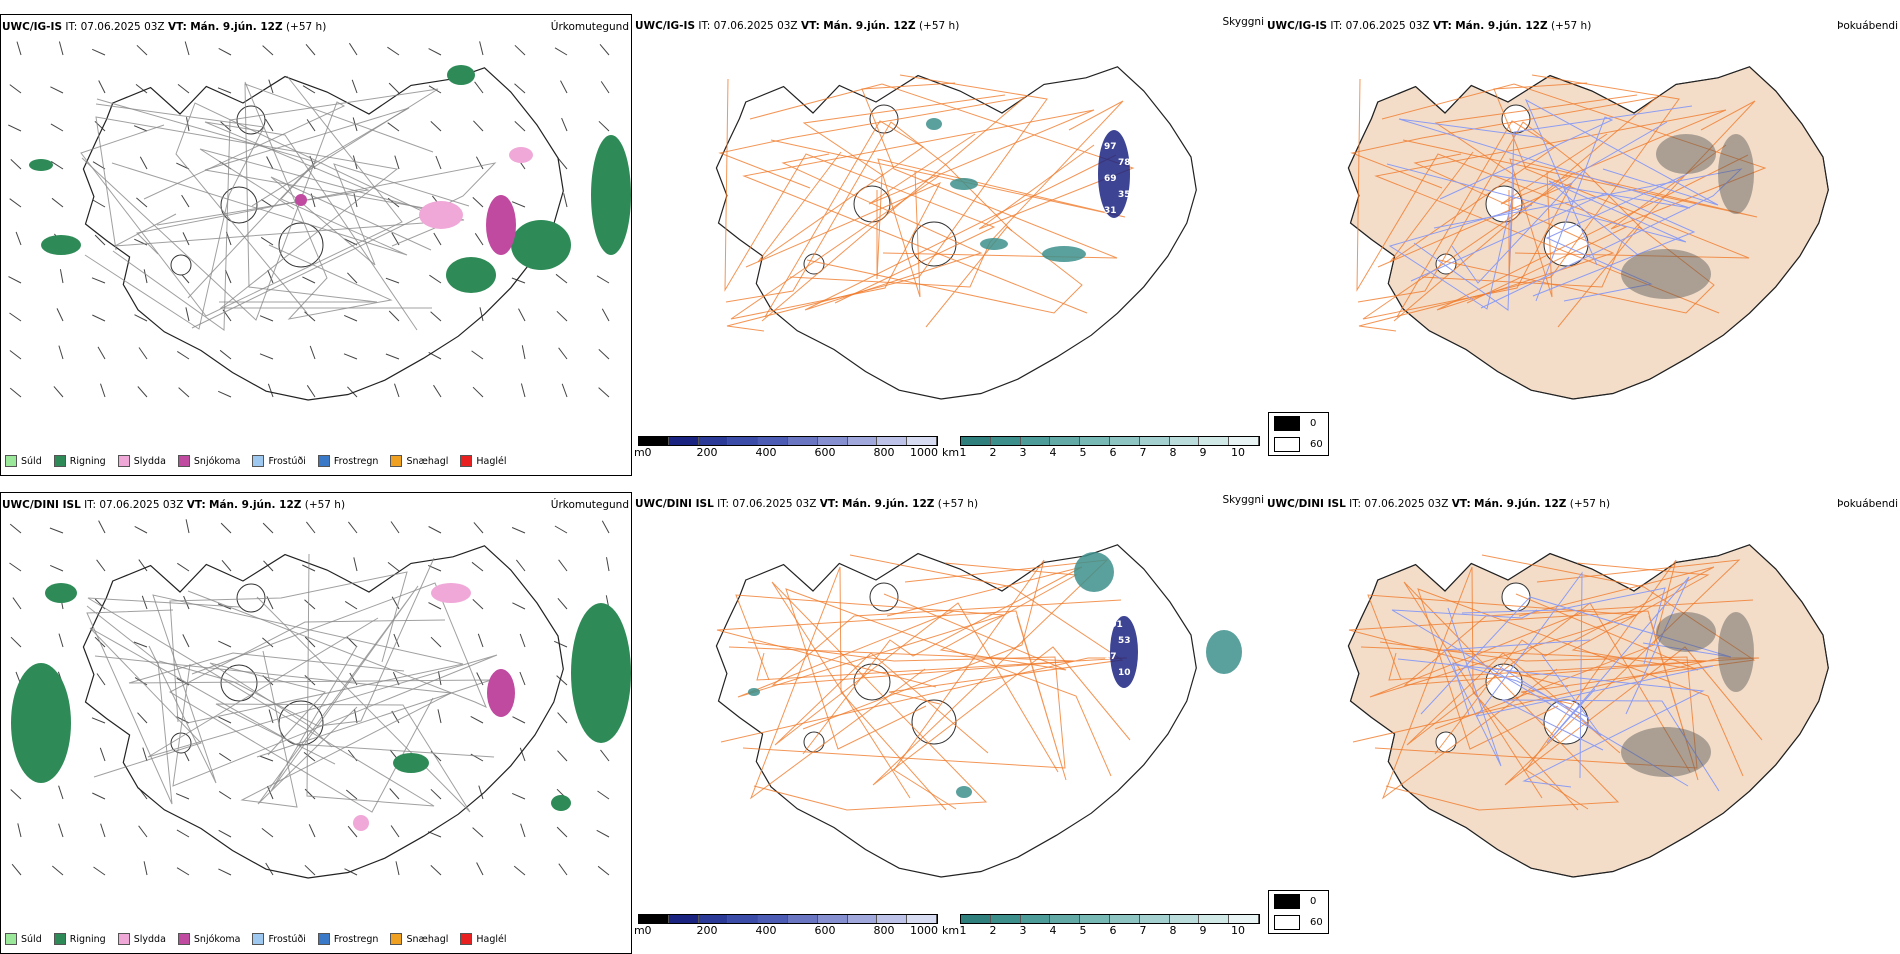  What do you see at coordinates (788, 441) in the screenshot?
I see `terrain-bar` at bounding box center [788, 441].